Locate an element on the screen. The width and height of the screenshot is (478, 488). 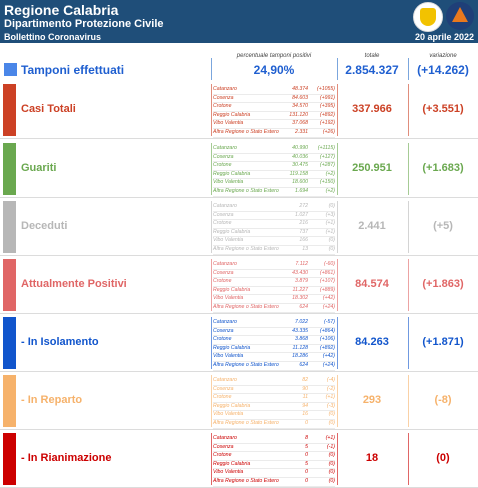
section-total: 293 is located at coordinates (372, 400).